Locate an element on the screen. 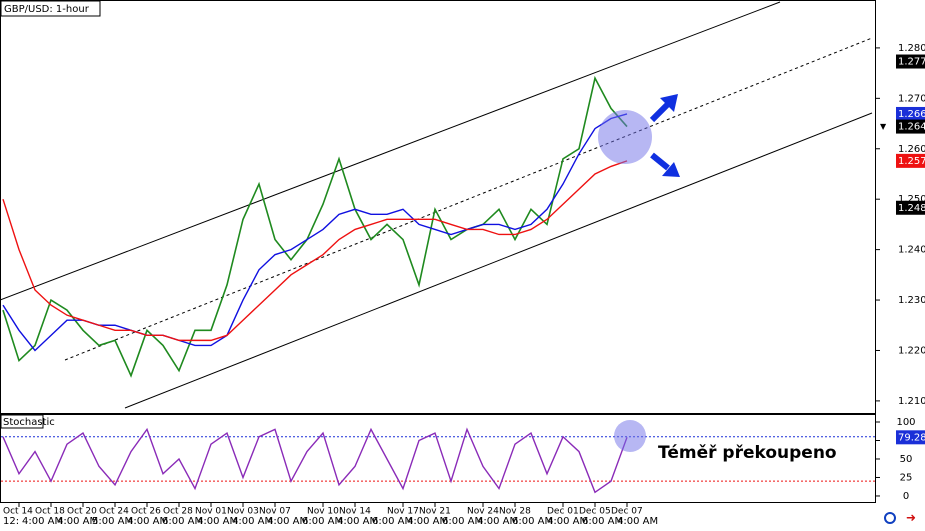 This screenshot has width=925, height=531. value-label-box is located at coordinates (910, 437).